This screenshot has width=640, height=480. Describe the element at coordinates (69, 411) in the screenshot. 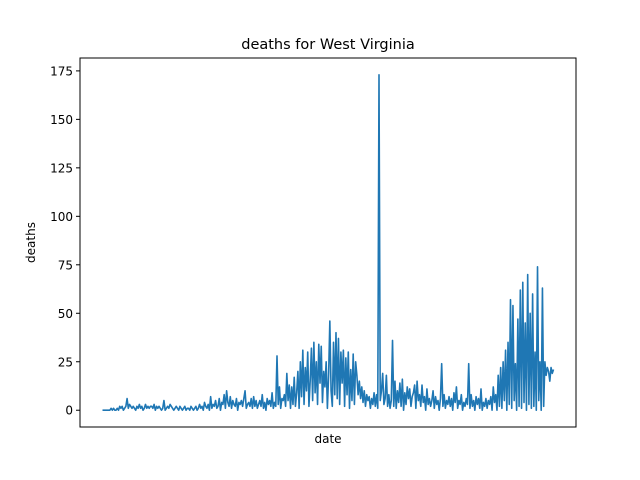

I see `y-tick-label: 0` at that location.